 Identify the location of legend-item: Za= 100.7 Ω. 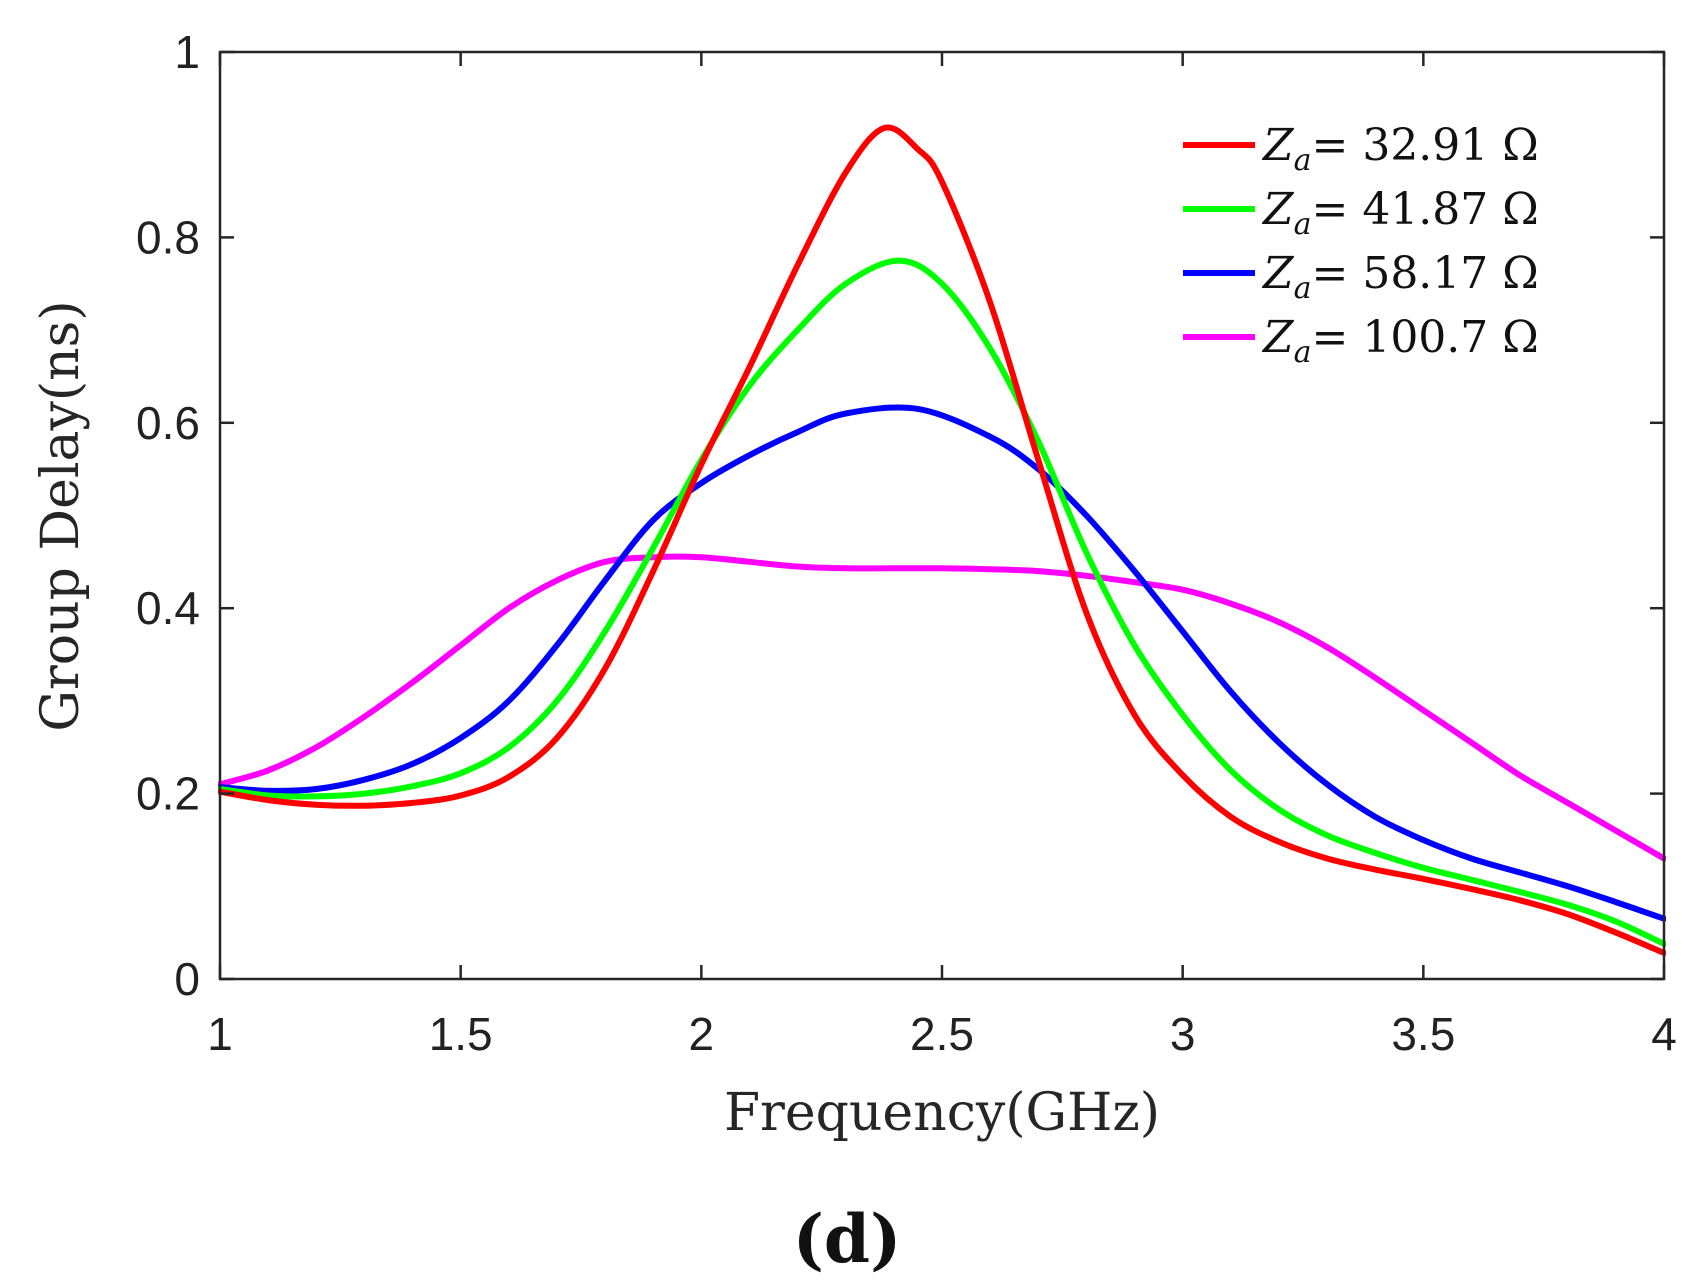
(1361, 341).